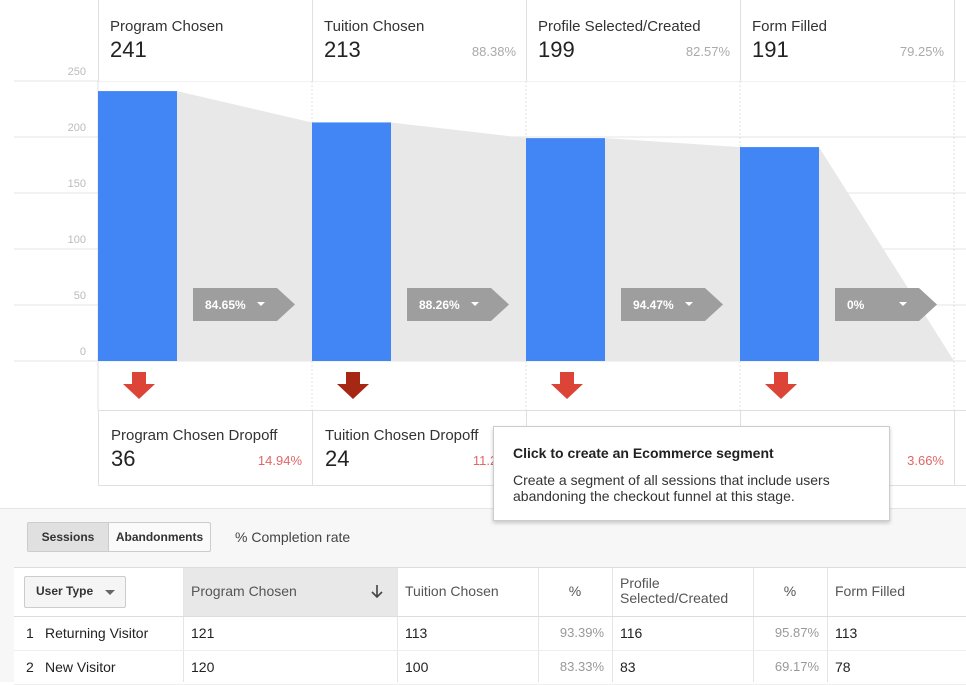 The height and width of the screenshot is (685, 966). I want to click on stage-percent: 82.57%, so click(707, 51).